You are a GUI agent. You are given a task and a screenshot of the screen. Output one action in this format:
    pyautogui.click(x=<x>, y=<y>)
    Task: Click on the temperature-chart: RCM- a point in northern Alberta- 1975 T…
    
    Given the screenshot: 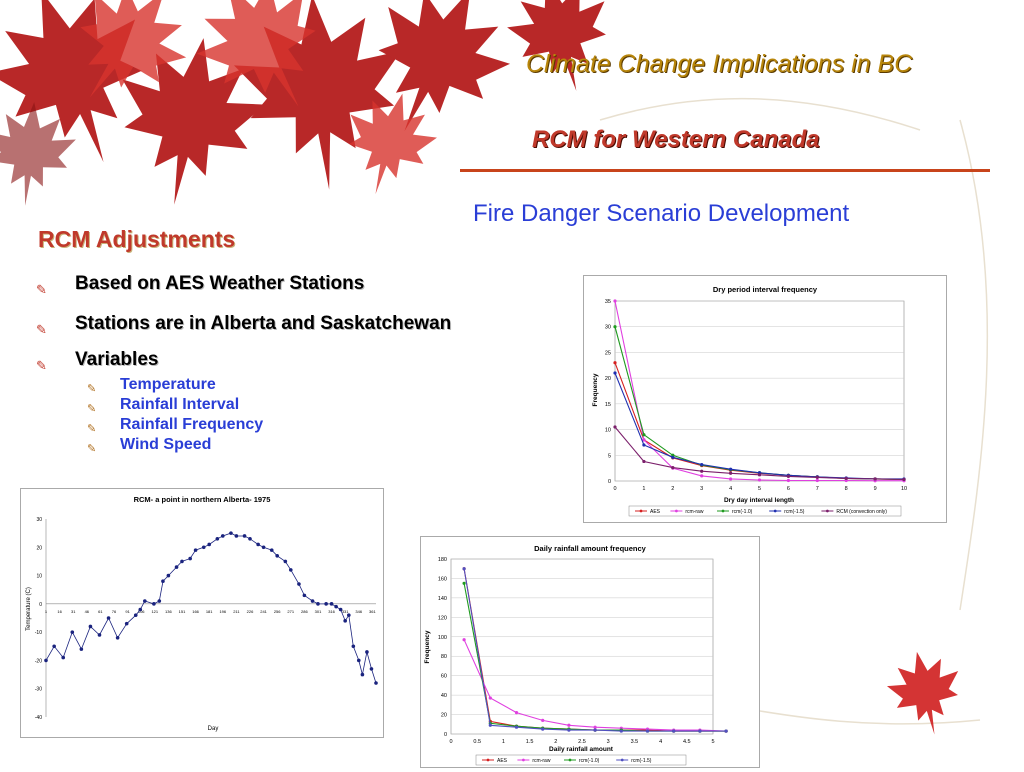 What is the action you would take?
    pyautogui.click(x=202, y=613)
    